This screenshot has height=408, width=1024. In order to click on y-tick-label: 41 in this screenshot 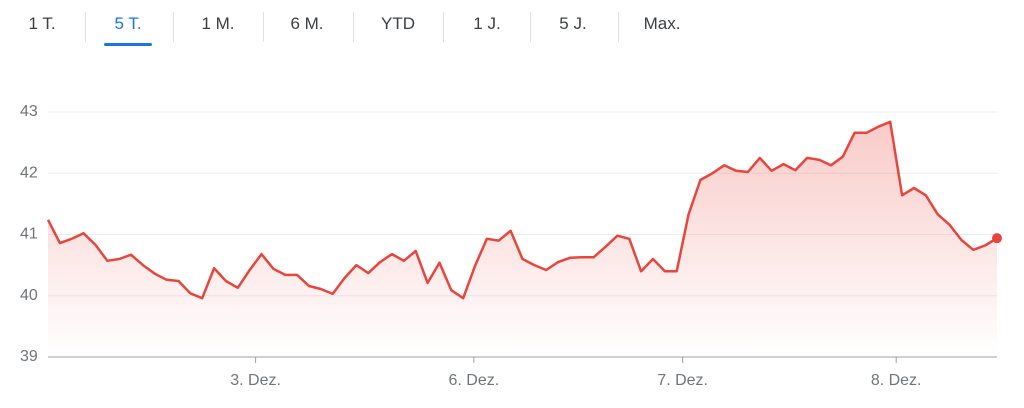, I will do `click(29, 234)`.